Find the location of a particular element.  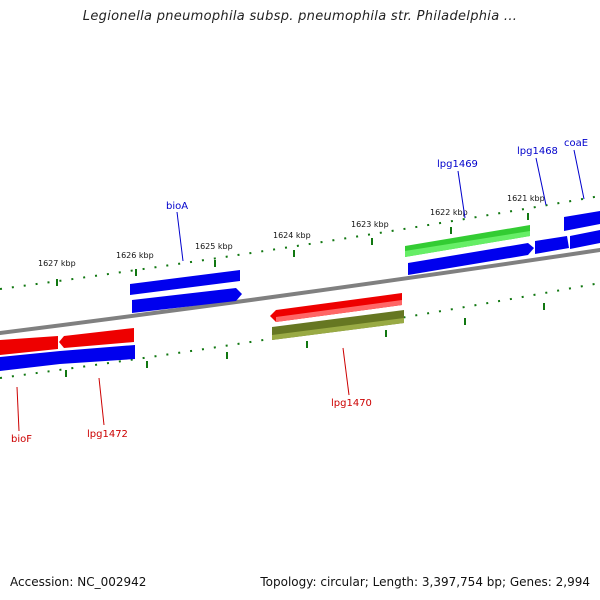

gene-label-lpg1470: lpg1470 is located at coordinates (351, 403).